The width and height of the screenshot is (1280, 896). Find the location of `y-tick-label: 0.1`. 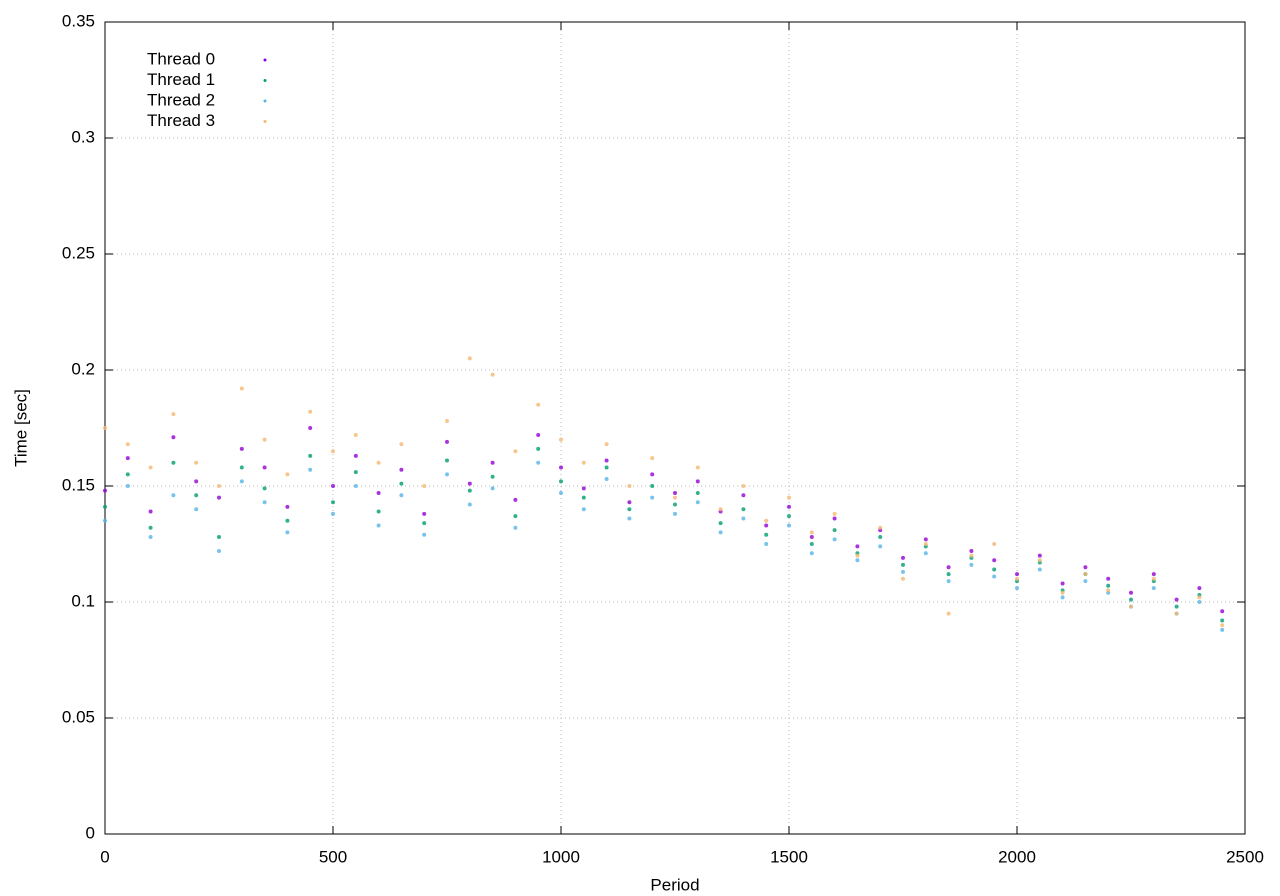

y-tick-label: 0.1 is located at coordinates (83, 600).